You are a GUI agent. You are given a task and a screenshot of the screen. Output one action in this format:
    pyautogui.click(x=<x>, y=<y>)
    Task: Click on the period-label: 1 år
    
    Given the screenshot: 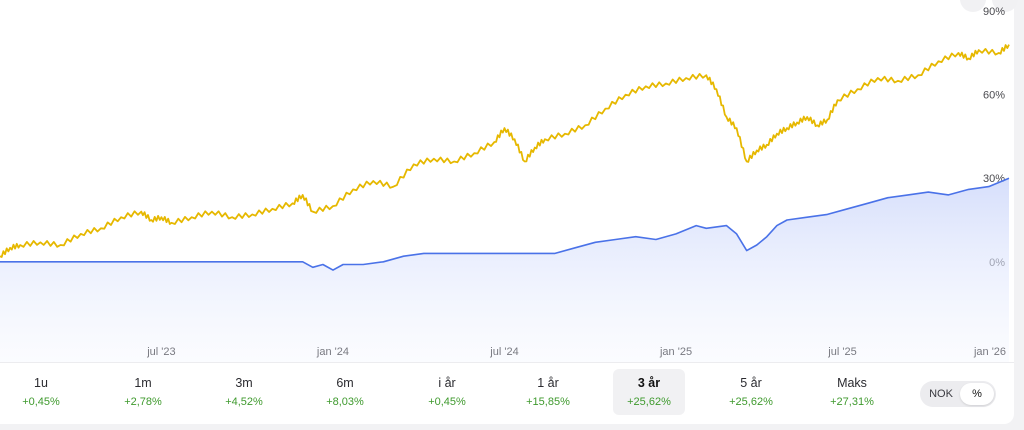 What is the action you would take?
    pyautogui.click(x=548, y=382)
    